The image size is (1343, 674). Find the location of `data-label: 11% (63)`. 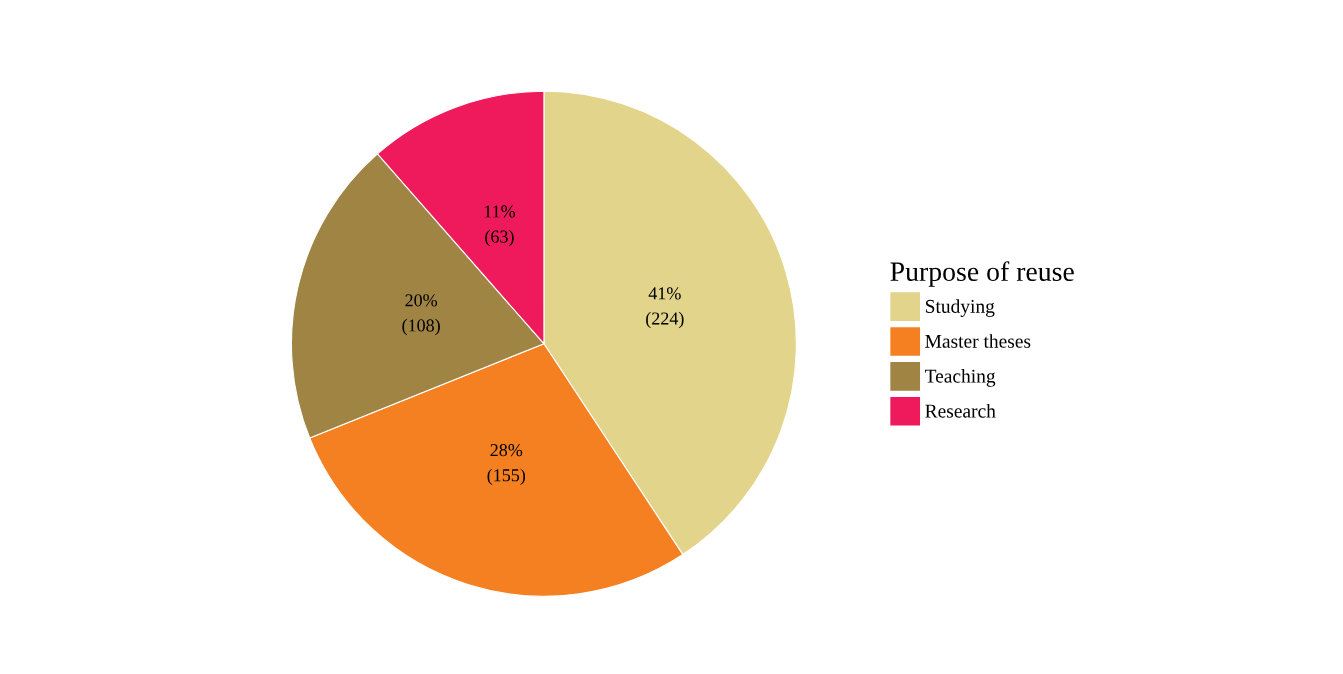

data-label: 11% (63) is located at coordinates (500, 226).